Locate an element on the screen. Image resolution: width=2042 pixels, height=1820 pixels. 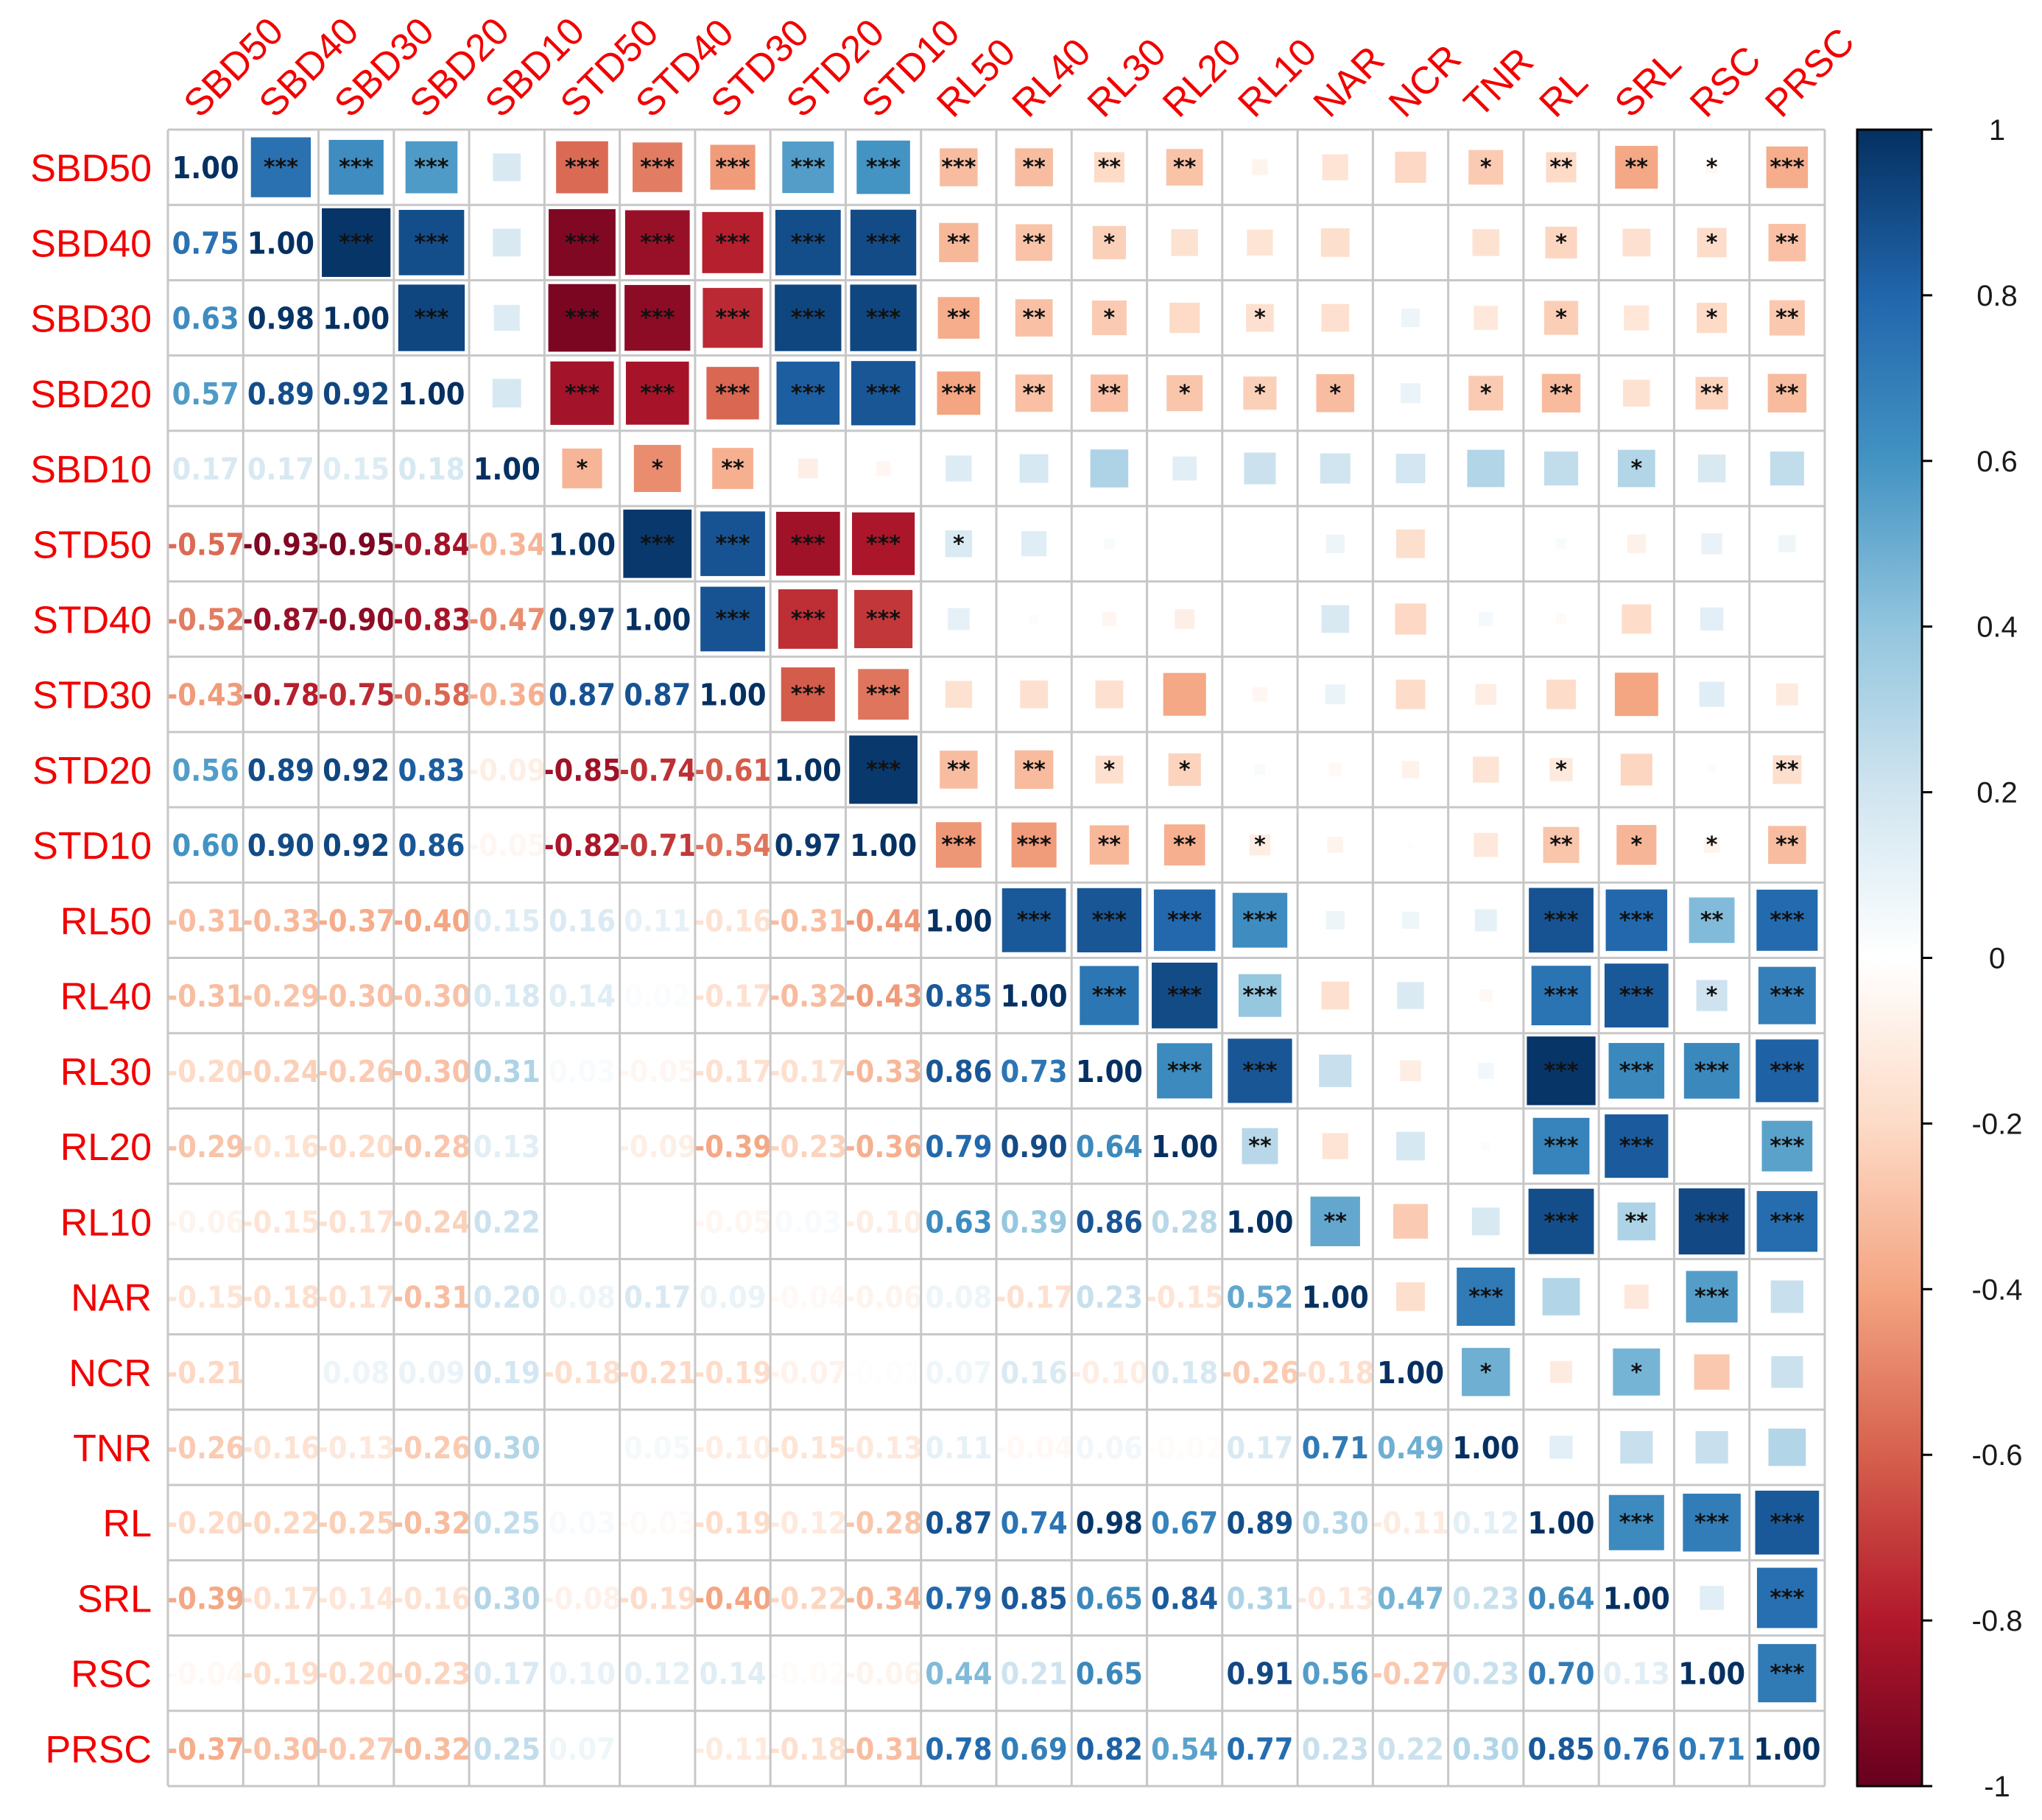
cell-value-SRL-STD50: -0.08 is located at coordinates (582, 1599).